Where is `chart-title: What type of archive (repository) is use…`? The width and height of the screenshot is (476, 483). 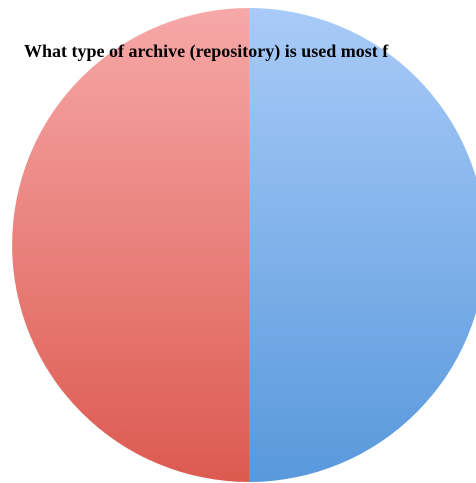 chart-title: What type of archive (repository) is use… is located at coordinates (206, 51).